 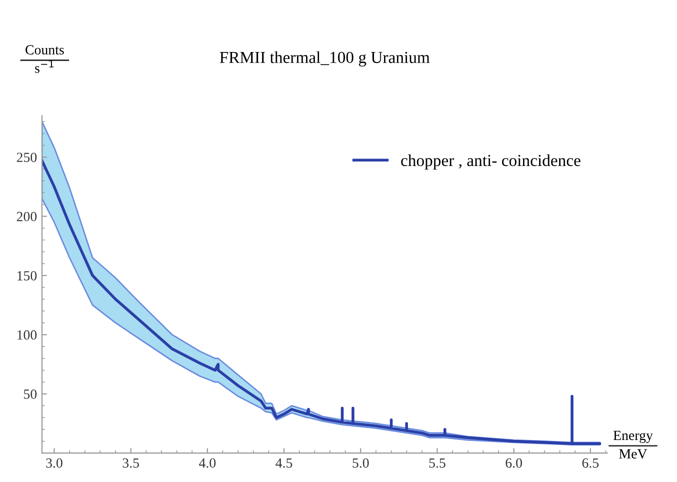 What do you see at coordinates (590, 463) in the screenshot?
I see `x-tick-label: 6.5` at bounding box center [590, 463].